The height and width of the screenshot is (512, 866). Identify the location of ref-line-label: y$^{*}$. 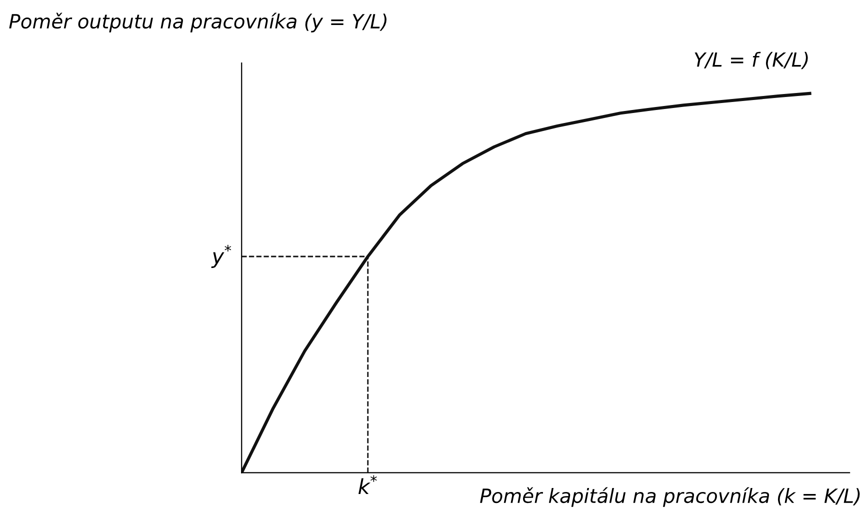
(221, 256).